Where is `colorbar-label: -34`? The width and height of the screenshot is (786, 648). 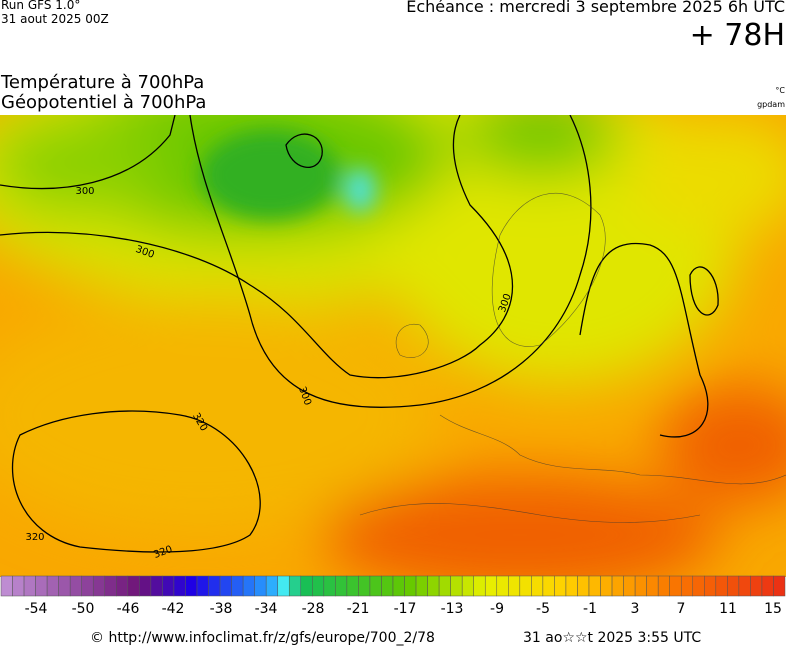
colorbar-label: -34 is located at coordinates (266, 608).